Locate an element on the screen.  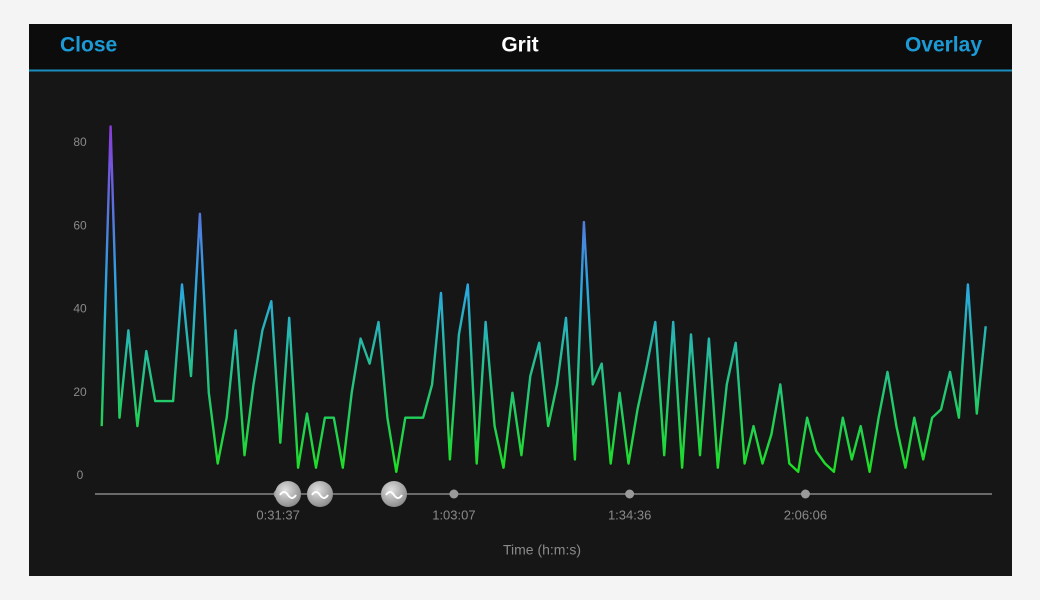
x-tick-label: 0:31:37 is located at coordinates (277, 514).